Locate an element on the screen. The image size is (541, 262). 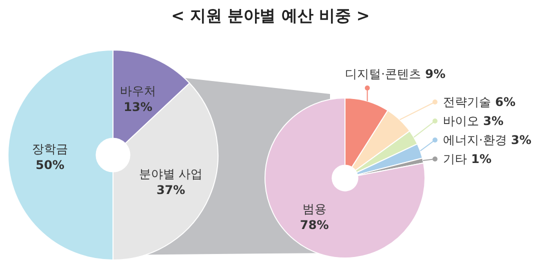
data-label: 50% is located at coordinates (50, 165).